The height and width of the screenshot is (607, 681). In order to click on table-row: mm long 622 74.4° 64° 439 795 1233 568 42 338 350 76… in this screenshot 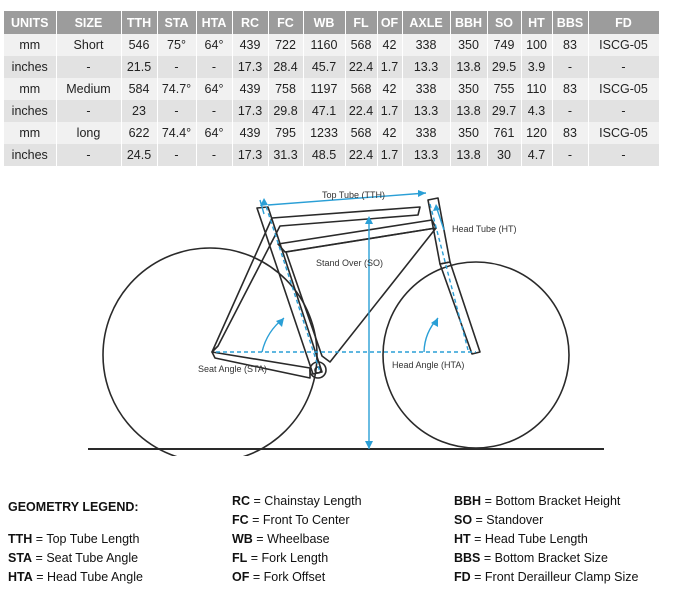, I will do `click(332, 133)`.